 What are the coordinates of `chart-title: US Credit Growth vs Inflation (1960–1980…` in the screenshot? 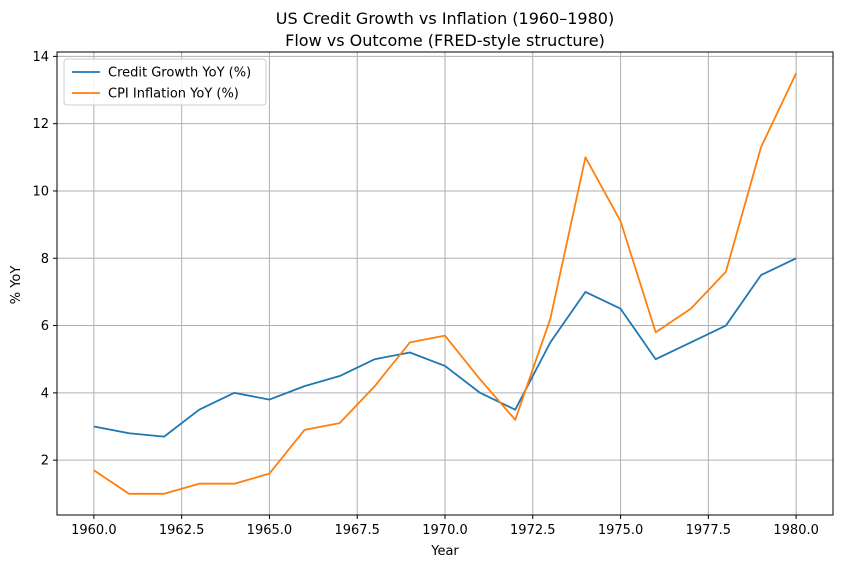 It's located at (445, 18).